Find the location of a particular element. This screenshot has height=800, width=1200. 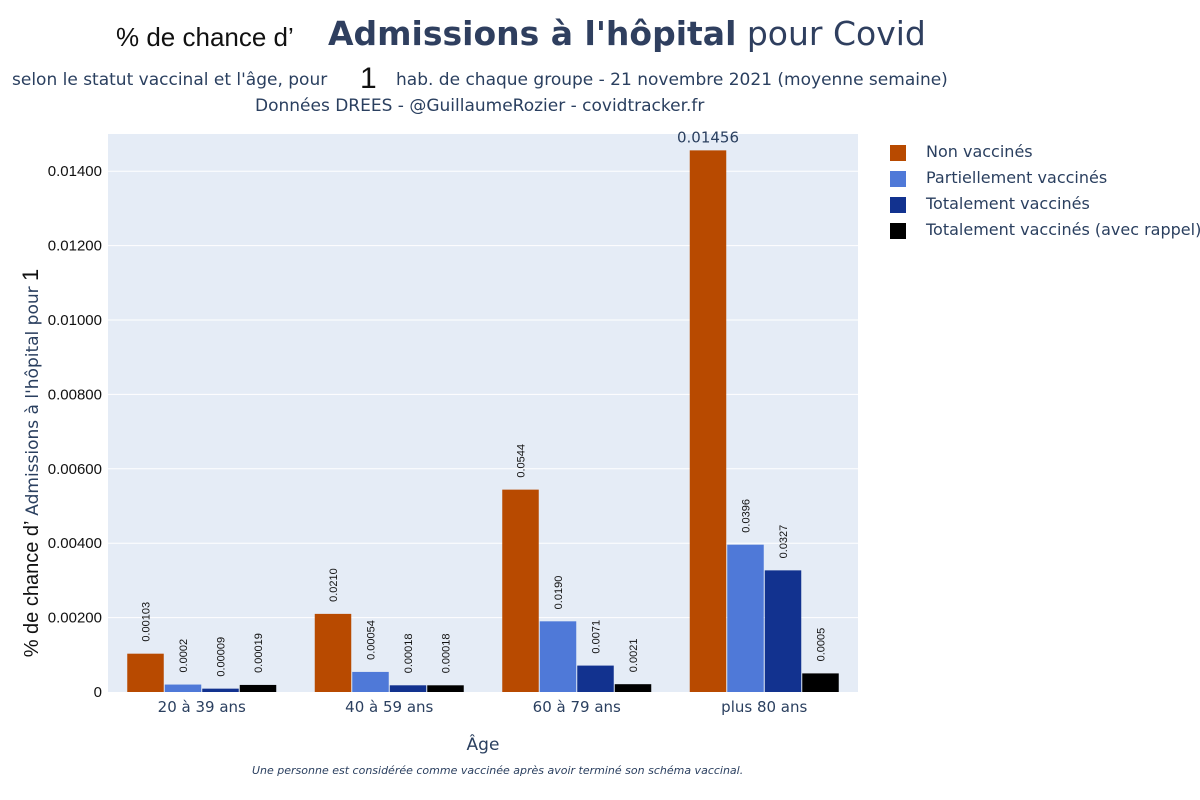

bar-value-label: 0.01456 is located at coordinates (708, 137).